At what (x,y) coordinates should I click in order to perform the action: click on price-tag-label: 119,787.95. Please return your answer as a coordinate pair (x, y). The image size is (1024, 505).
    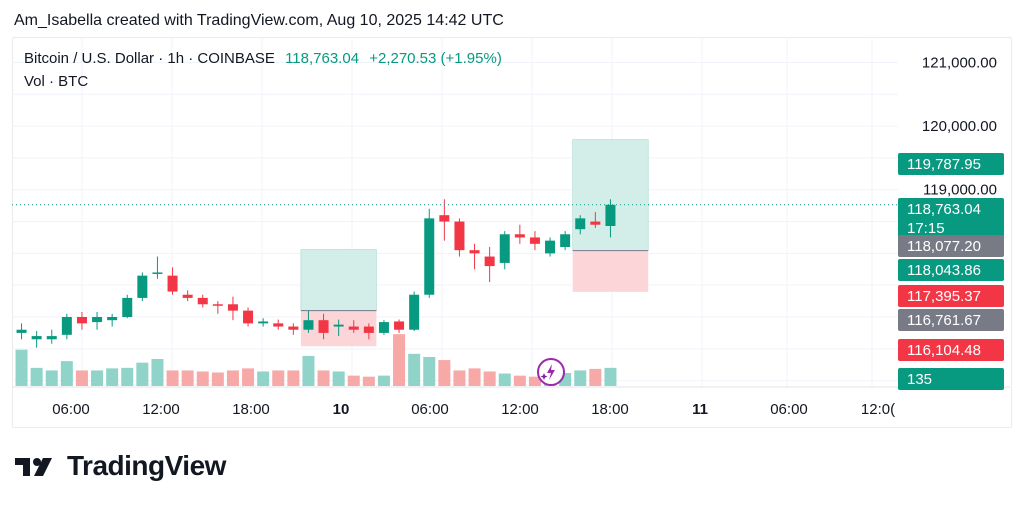
    Looking at the image, I should click on (944, 164).